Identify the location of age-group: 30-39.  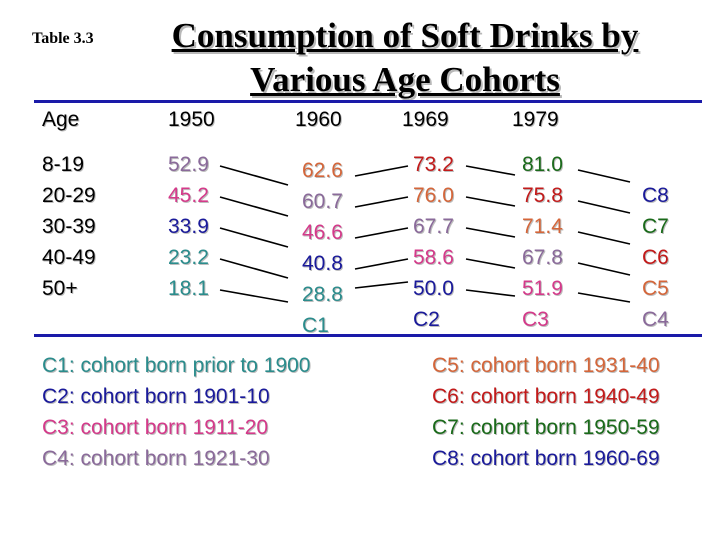
(69, 226).